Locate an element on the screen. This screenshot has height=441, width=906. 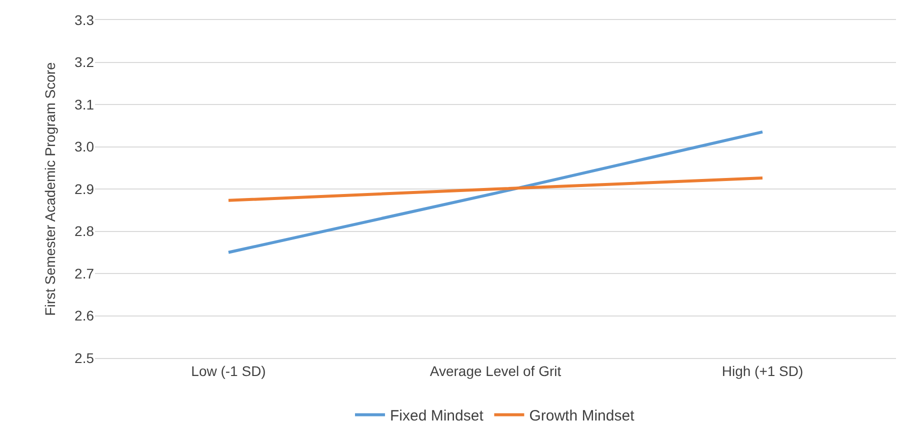
y-tick-label: 3.1 is located at coordinates (84, 104).